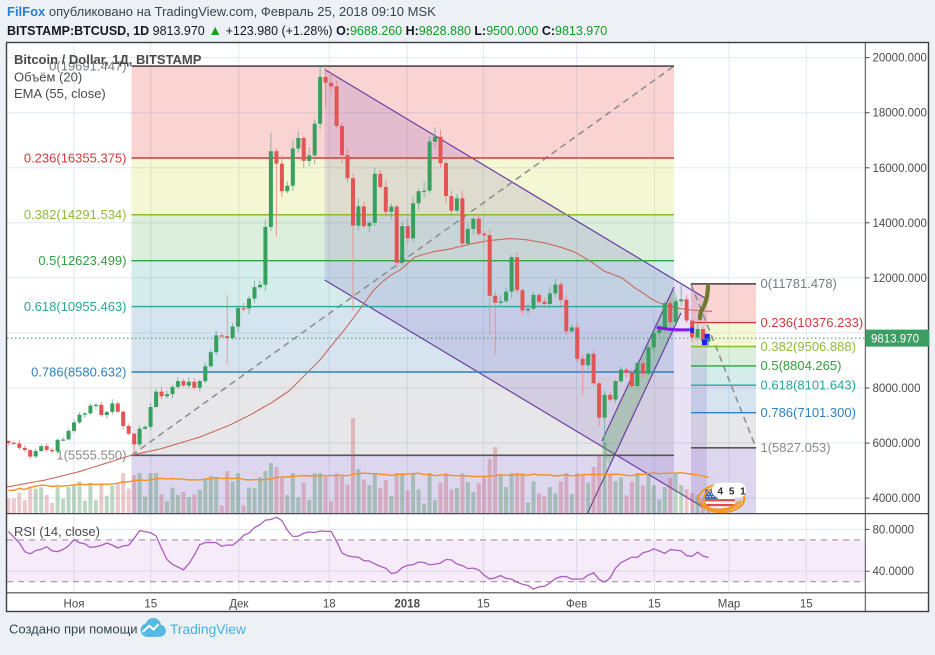 Image resolution: width=935 pixels, height=655 pixels. Describe the element at coordinates (78, 371) in the screenshot. I see `svg-text: 0.786(8580.632)` at that location.